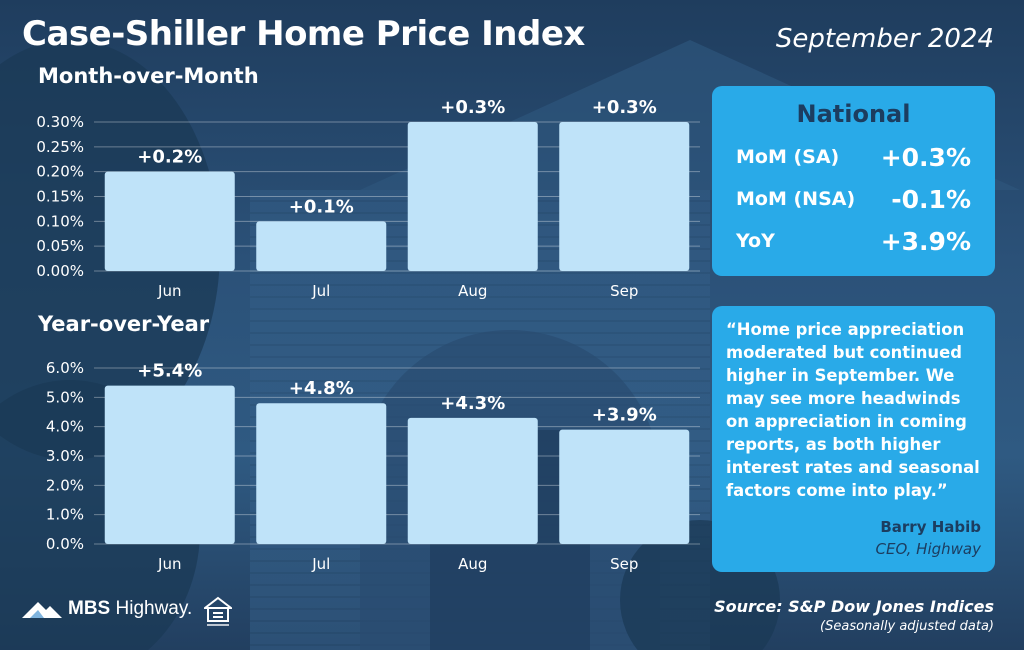 The image size is (1024, 650). I want to click on y-tick-label: 1.0%, so click(65, 515).